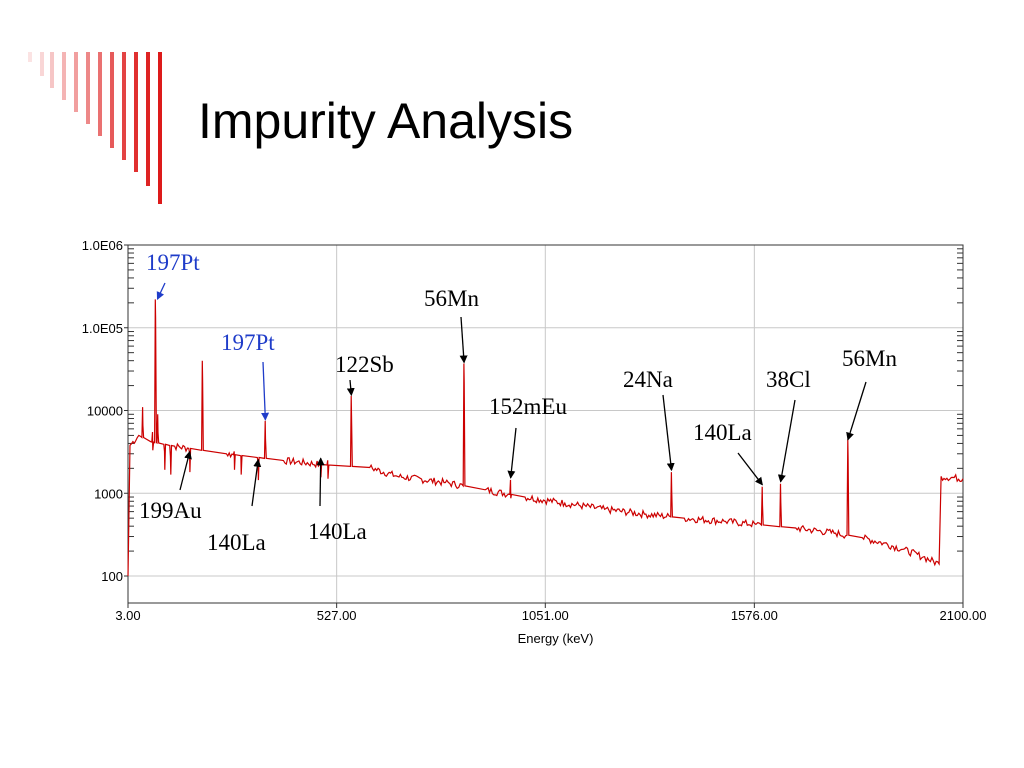 Image resolution: width=1024 pixels, height=768 pixels. I want to click on peak-annotation: 38Cl, so click(788, 425).